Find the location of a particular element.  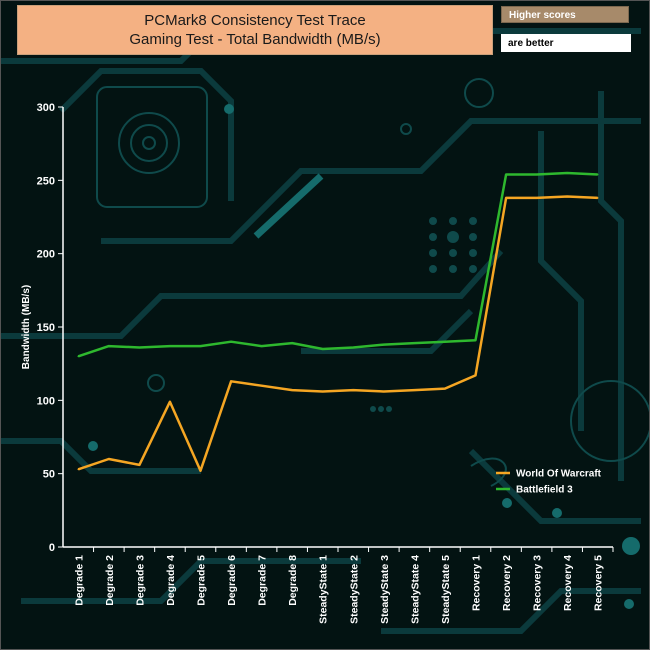

y-tick-label: 100 is located at coordinates (46, 401).